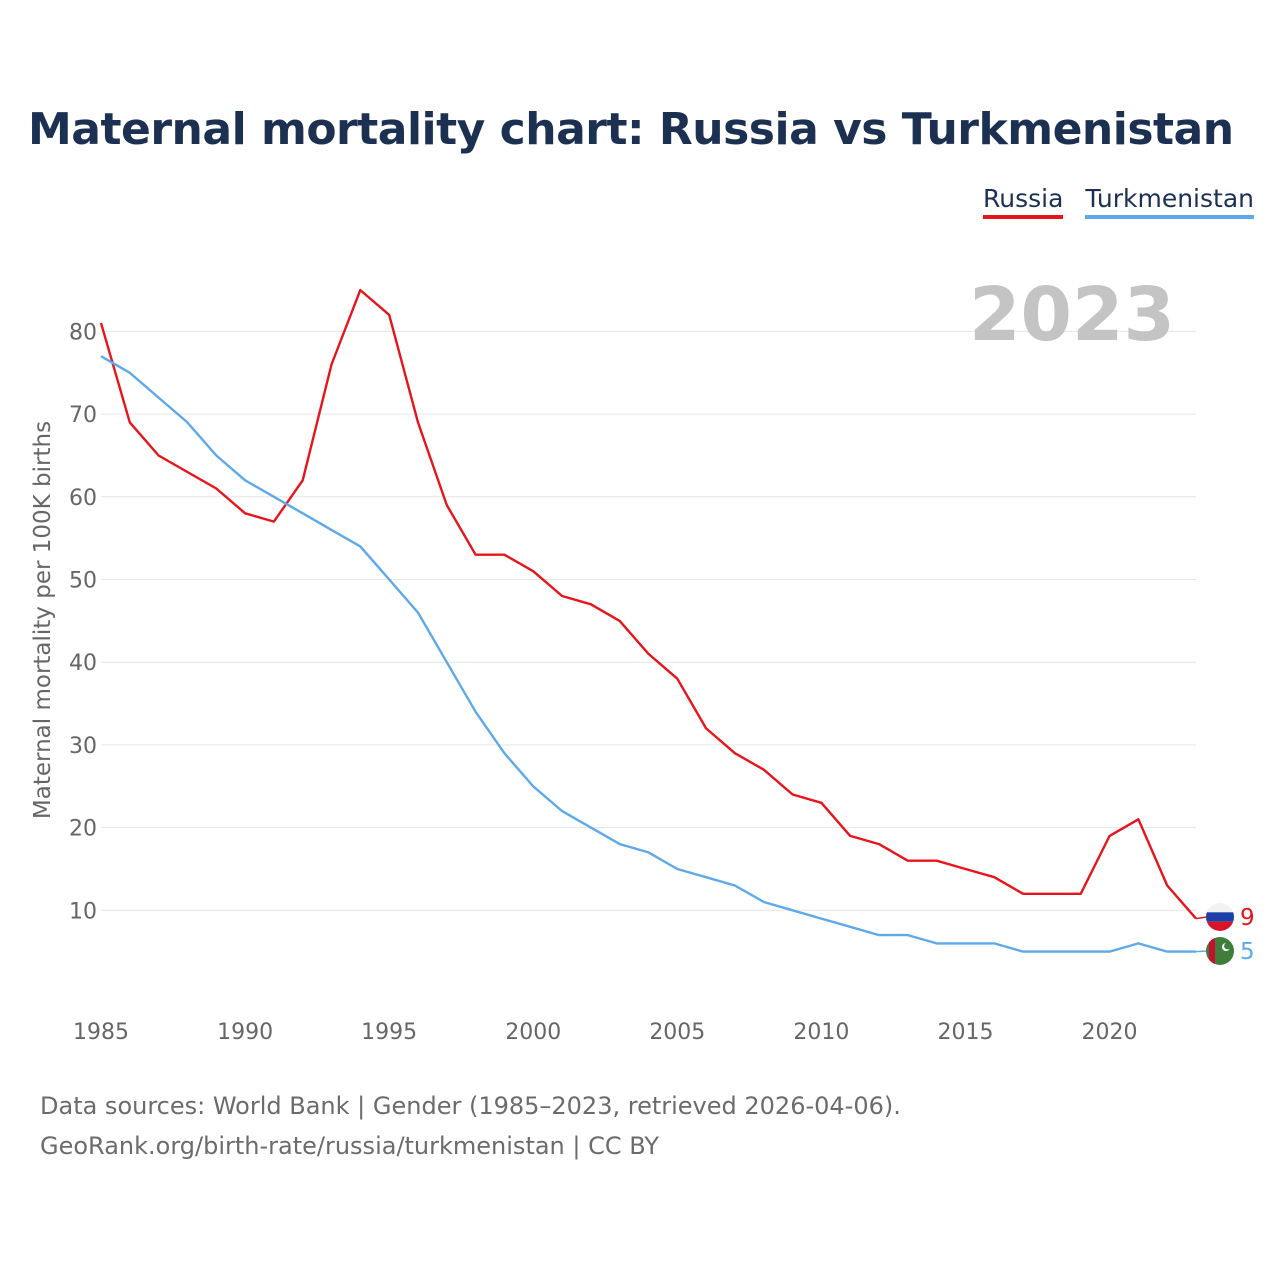  What do you see at coordinates (1169, 201) in the screenshot?
I see `legend-item-turkmenistan: Turkmenistan` at bounding box center [1169, 201].